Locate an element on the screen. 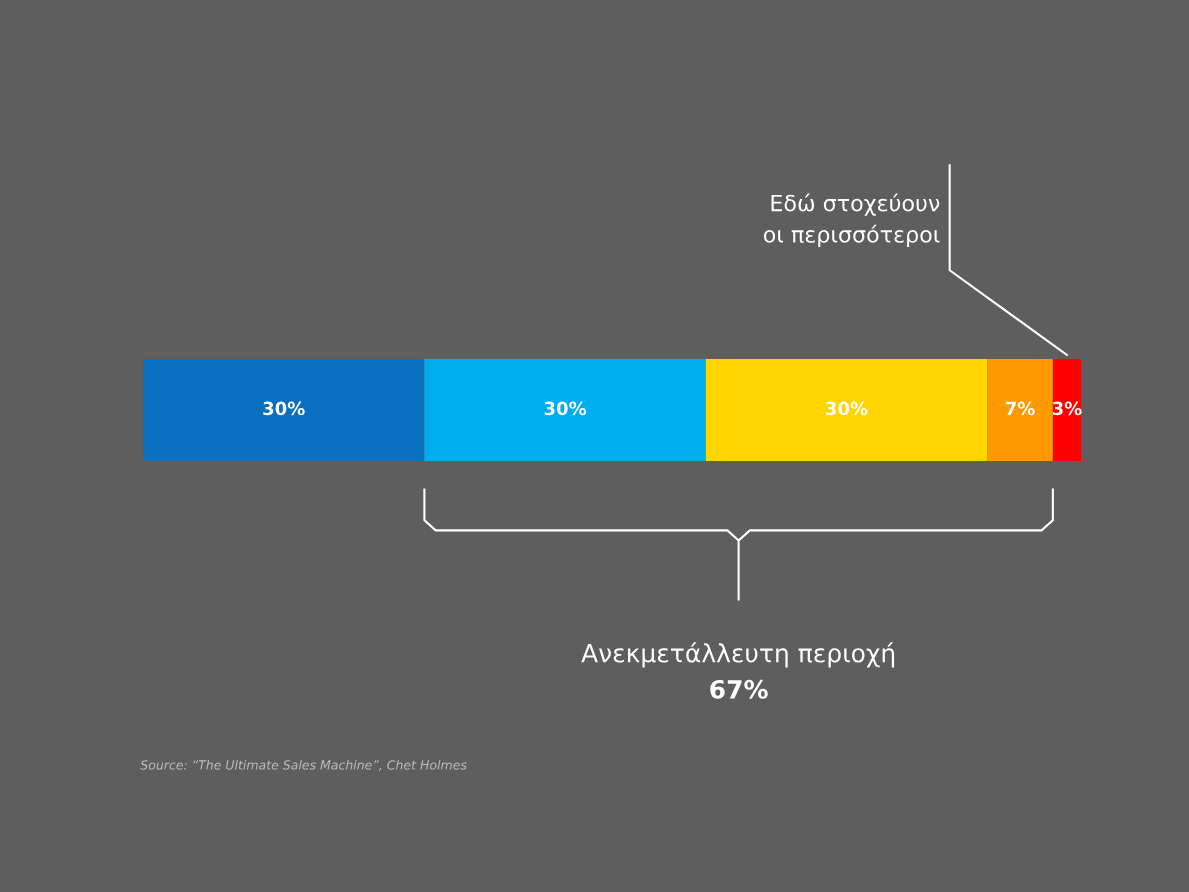 The image size is (1189, 892). text: Εδώ στοχεύουν οι περισσότεροι is located at coordinates (851, 220).